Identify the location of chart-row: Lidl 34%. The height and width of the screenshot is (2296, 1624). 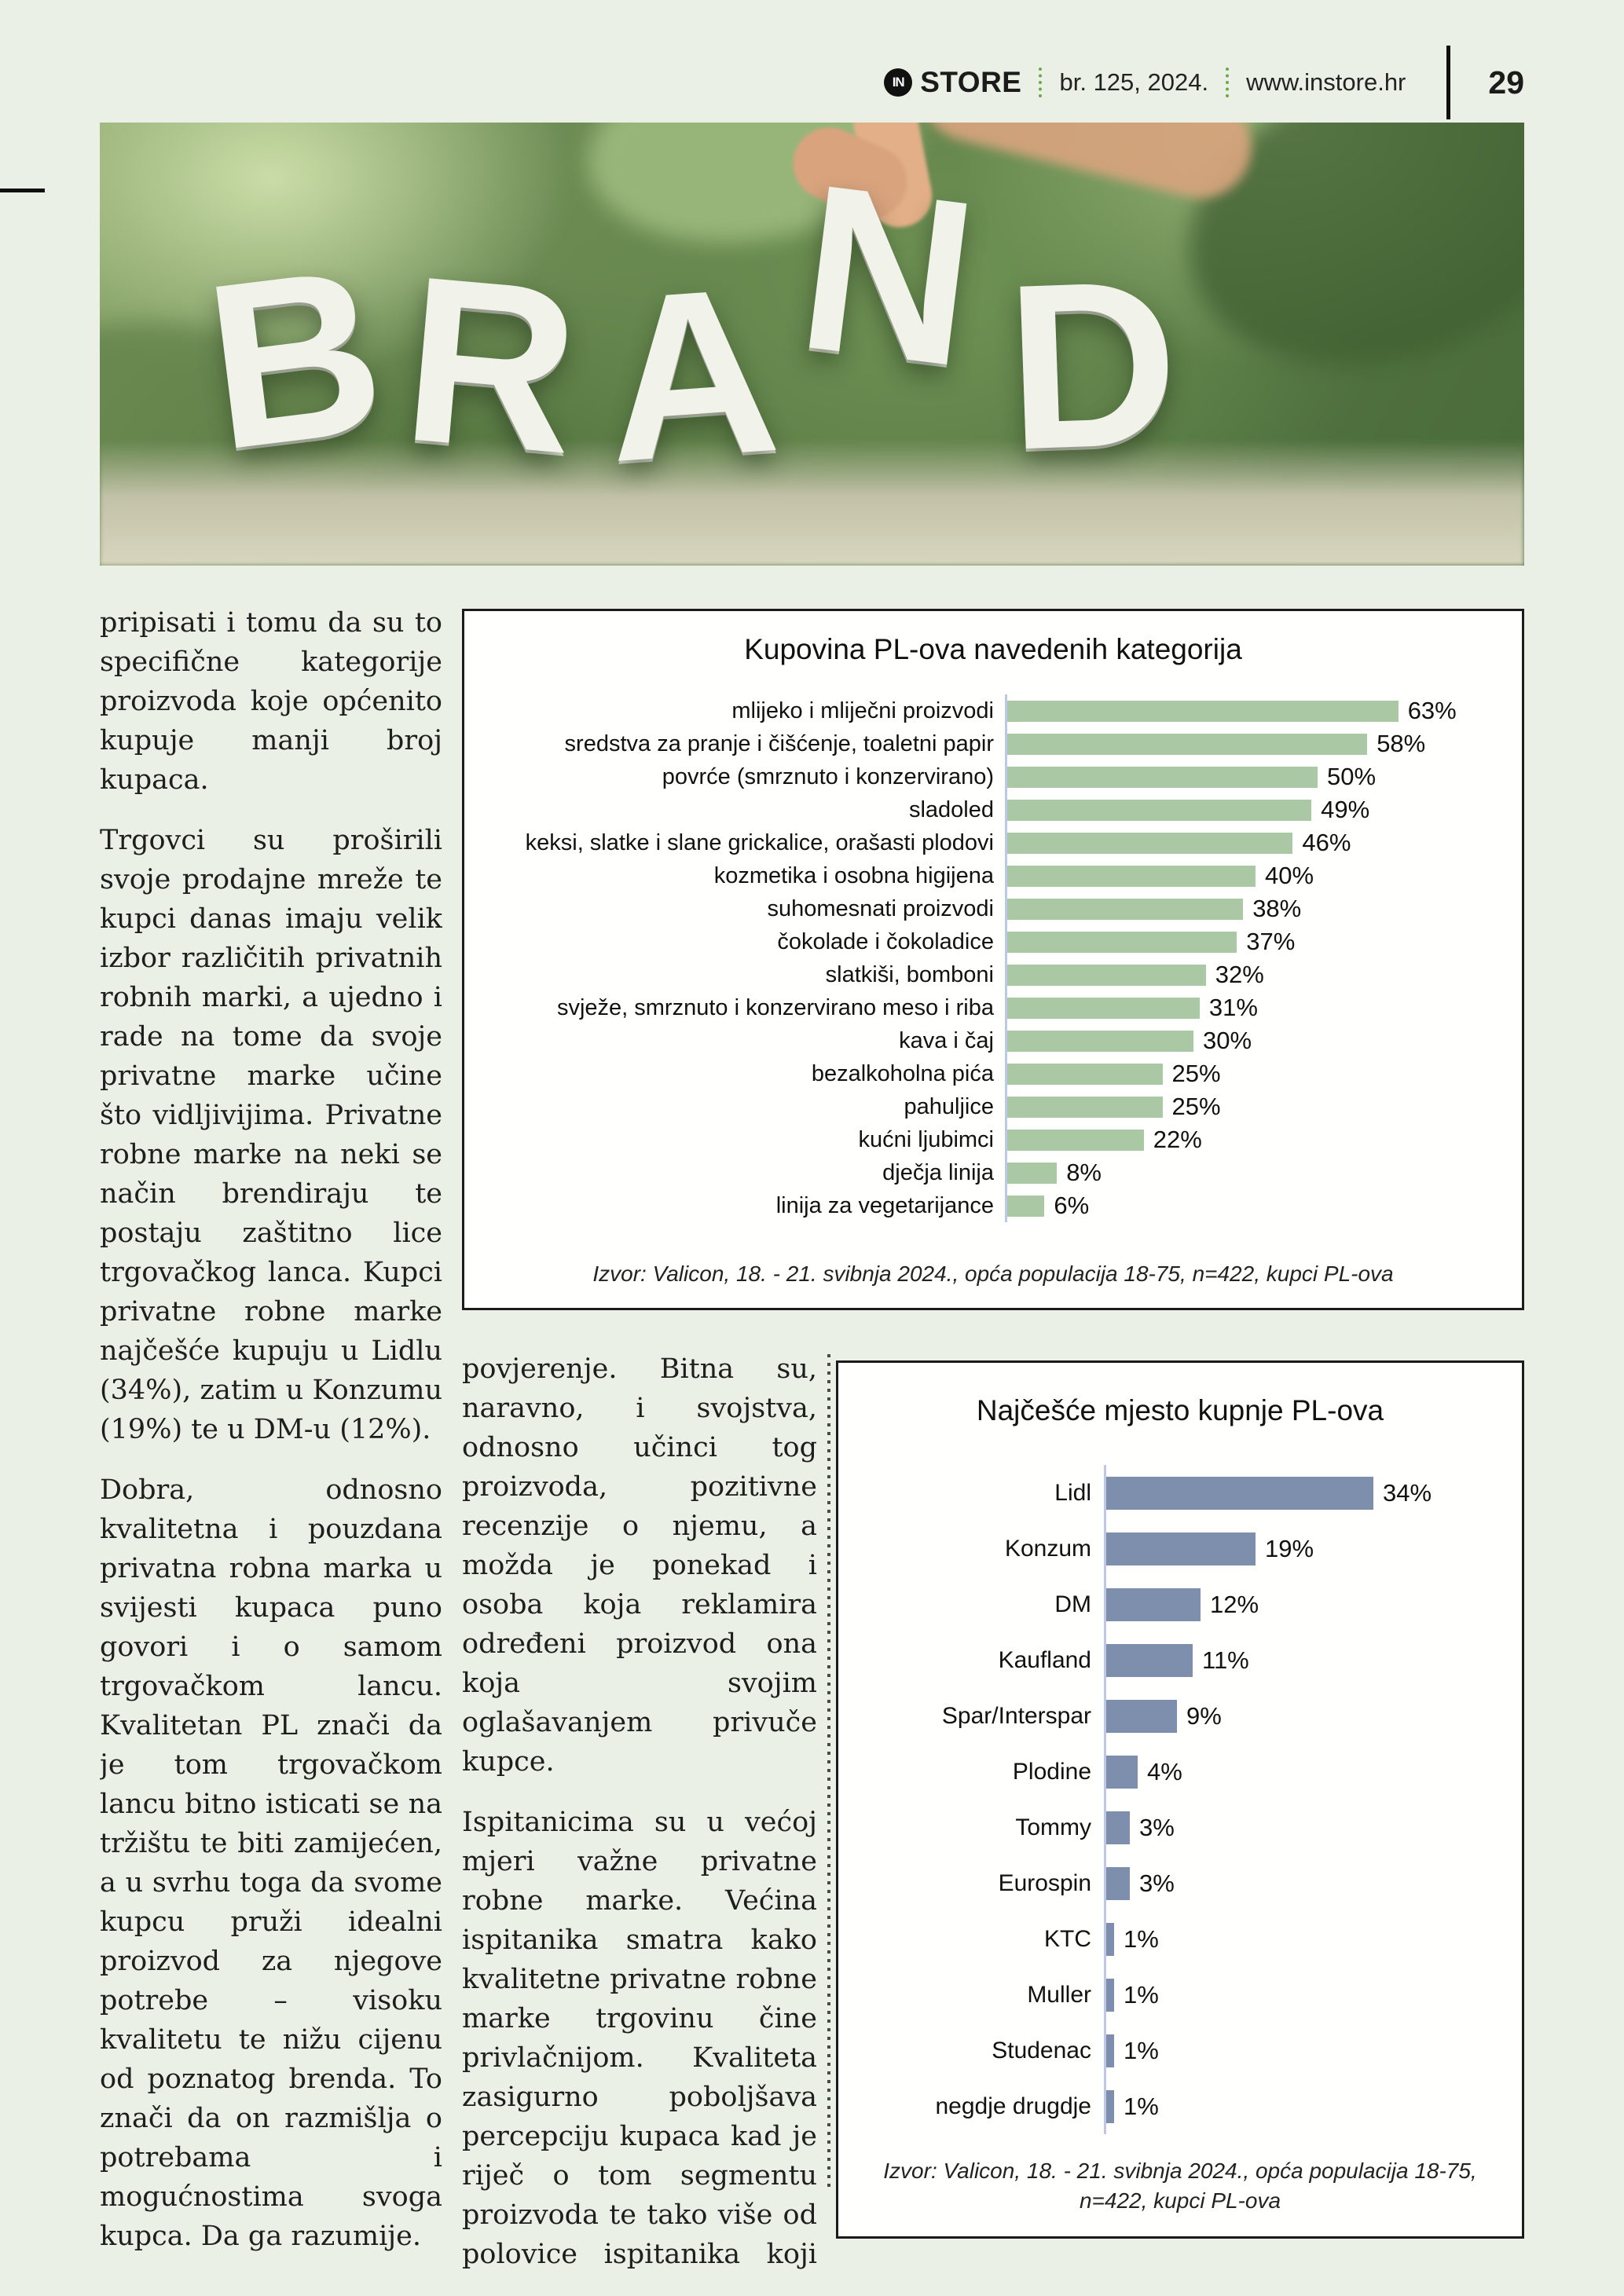
(1184, 1493).